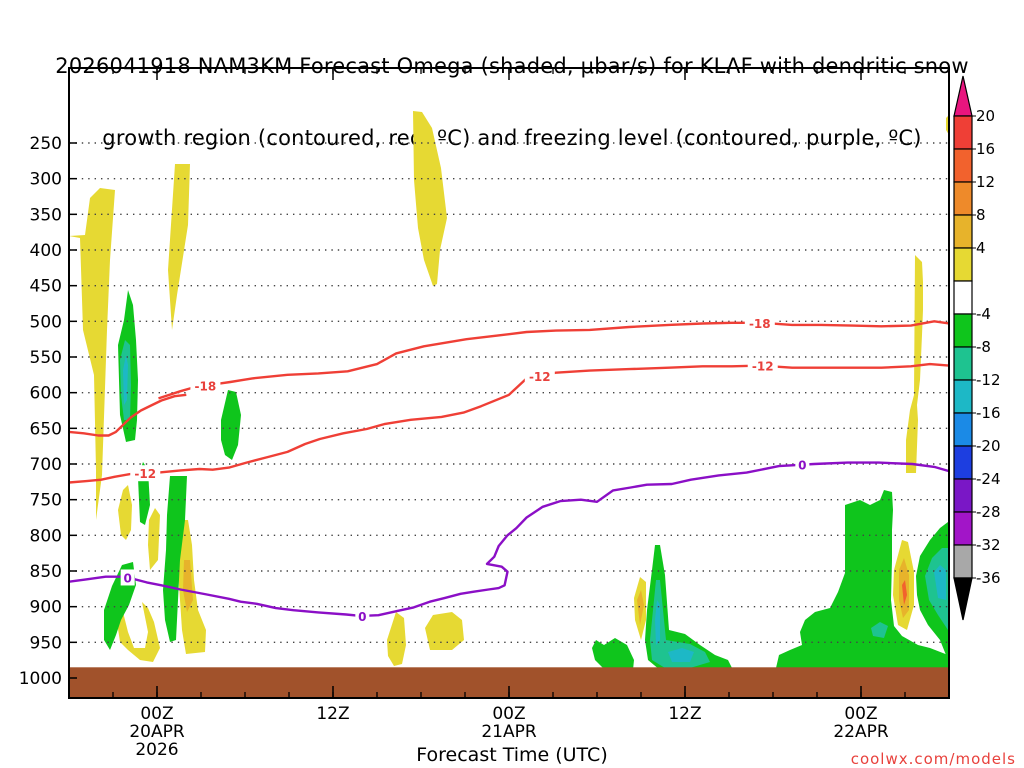 The width and height of the screenshot is (1024, 768). What do you see at coordinates (933, 759) in the screenshot?
I see `credit-text: coolwx.com/models` at bounding box center [933, 759].